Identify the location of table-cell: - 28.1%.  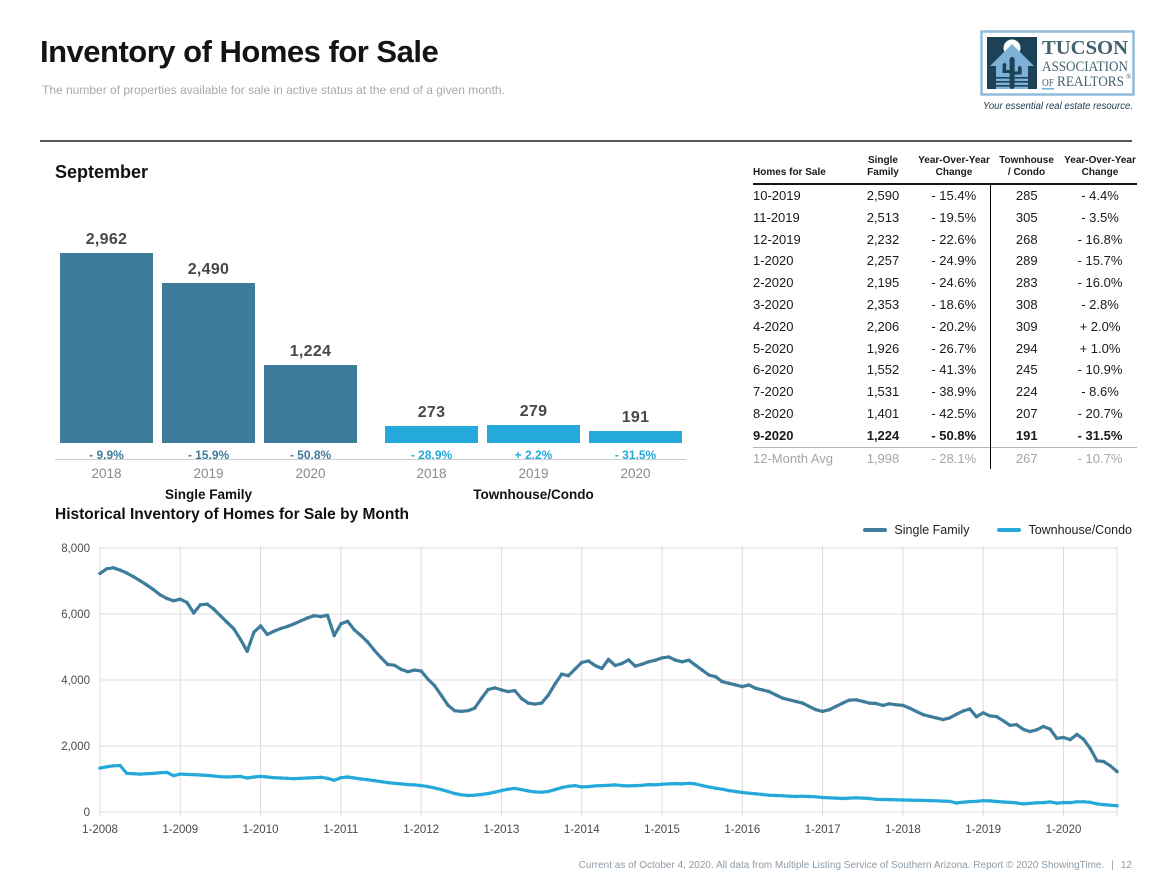
(954, 458).